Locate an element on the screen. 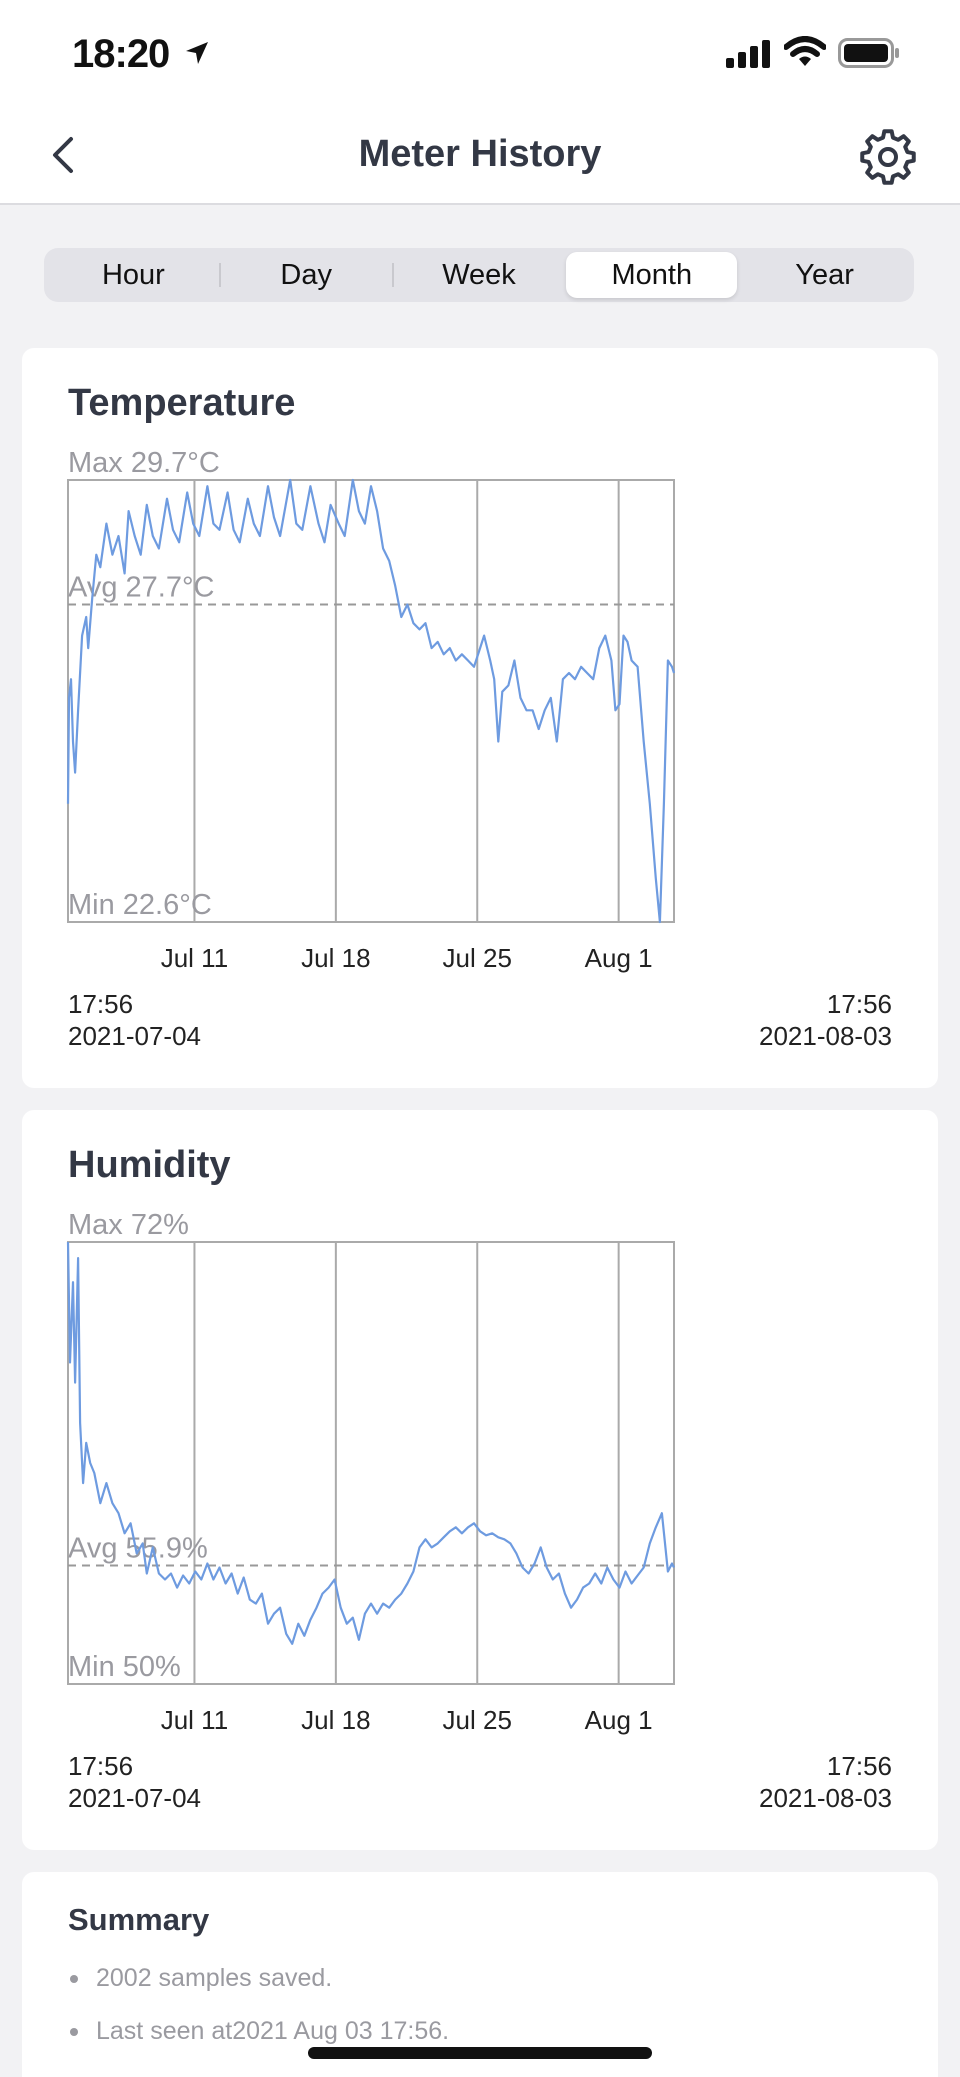  status-time: 18:20 is located at coordinates (121, 54).